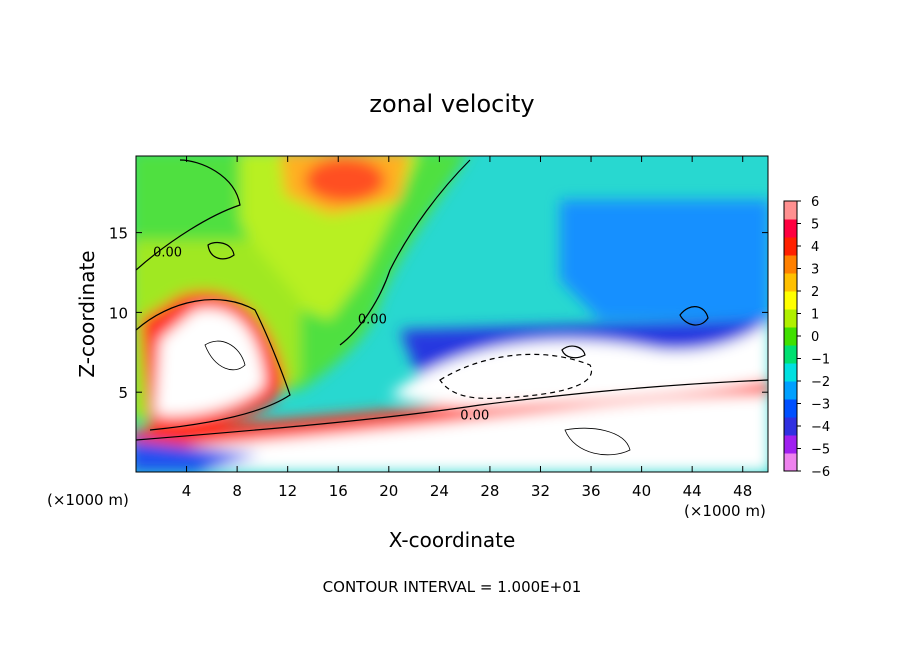  I want to click on contour-labels: 0.00 0.00 0.00, so click(321, 335).